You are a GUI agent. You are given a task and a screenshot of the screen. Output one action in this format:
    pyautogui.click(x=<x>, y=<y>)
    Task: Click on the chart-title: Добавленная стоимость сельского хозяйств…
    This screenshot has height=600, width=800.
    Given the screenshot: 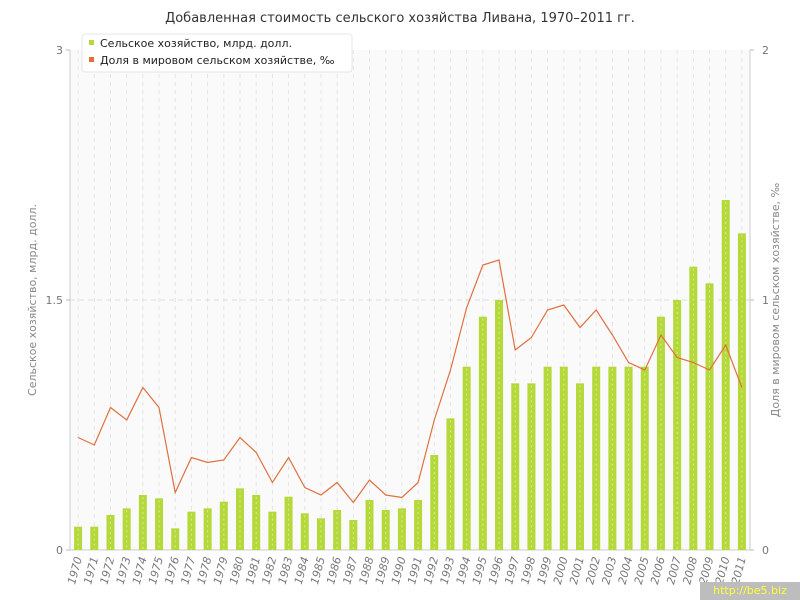 What is the action you would take?
    pyautogui.click(x=400, y=18)
    